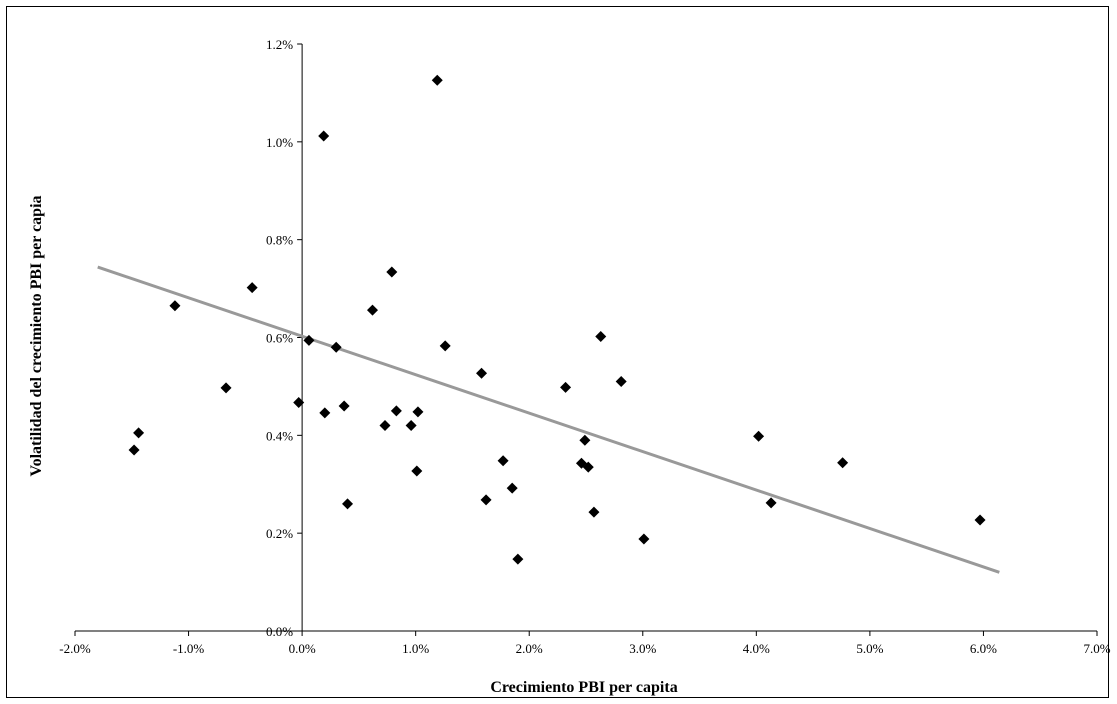 The height and width of the screenshot is (704, 1117). I want to click on x-tick-label: 5.0%, so click(869, 648).